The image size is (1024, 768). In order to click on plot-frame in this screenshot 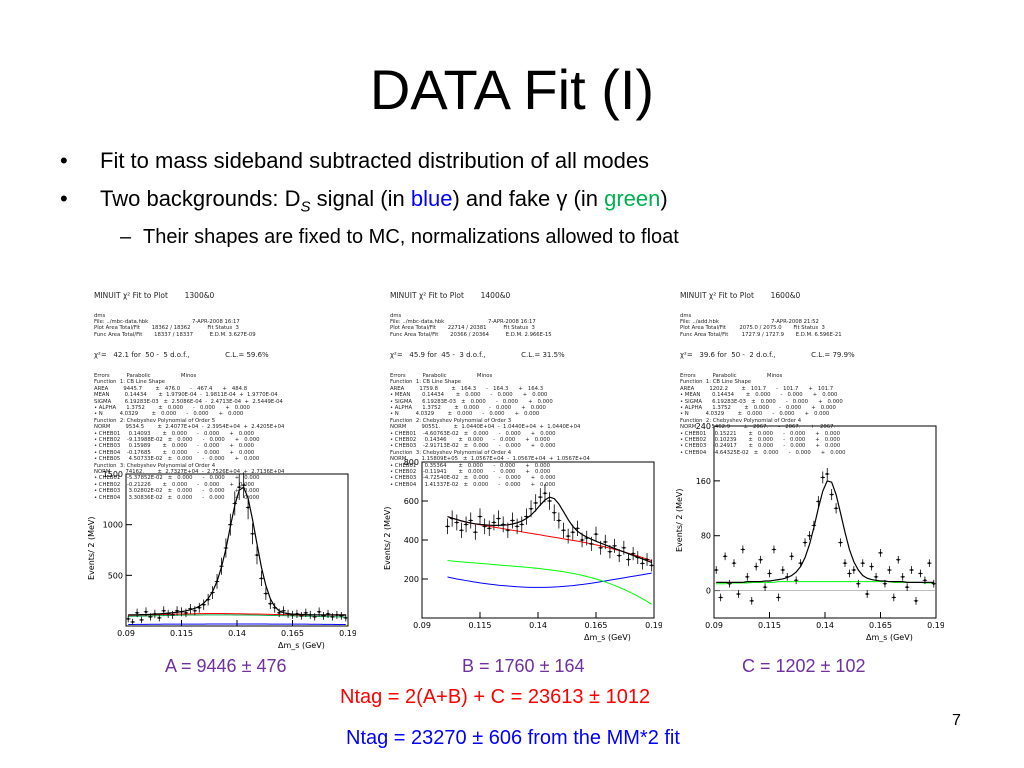, I will do `click(825, 522)`.